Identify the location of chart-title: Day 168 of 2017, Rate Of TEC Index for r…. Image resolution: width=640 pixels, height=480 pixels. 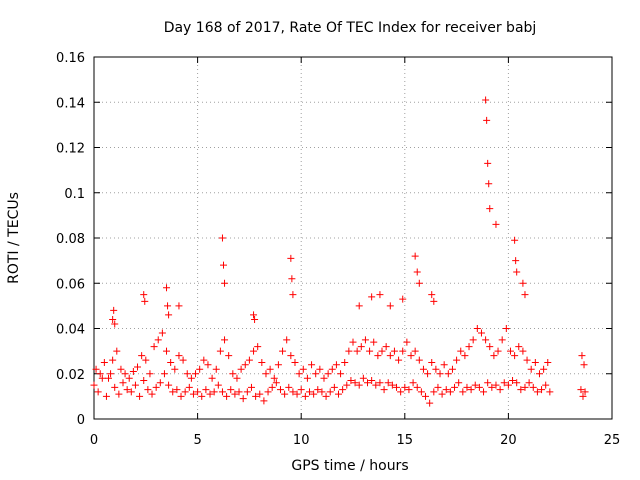
(350, 28).